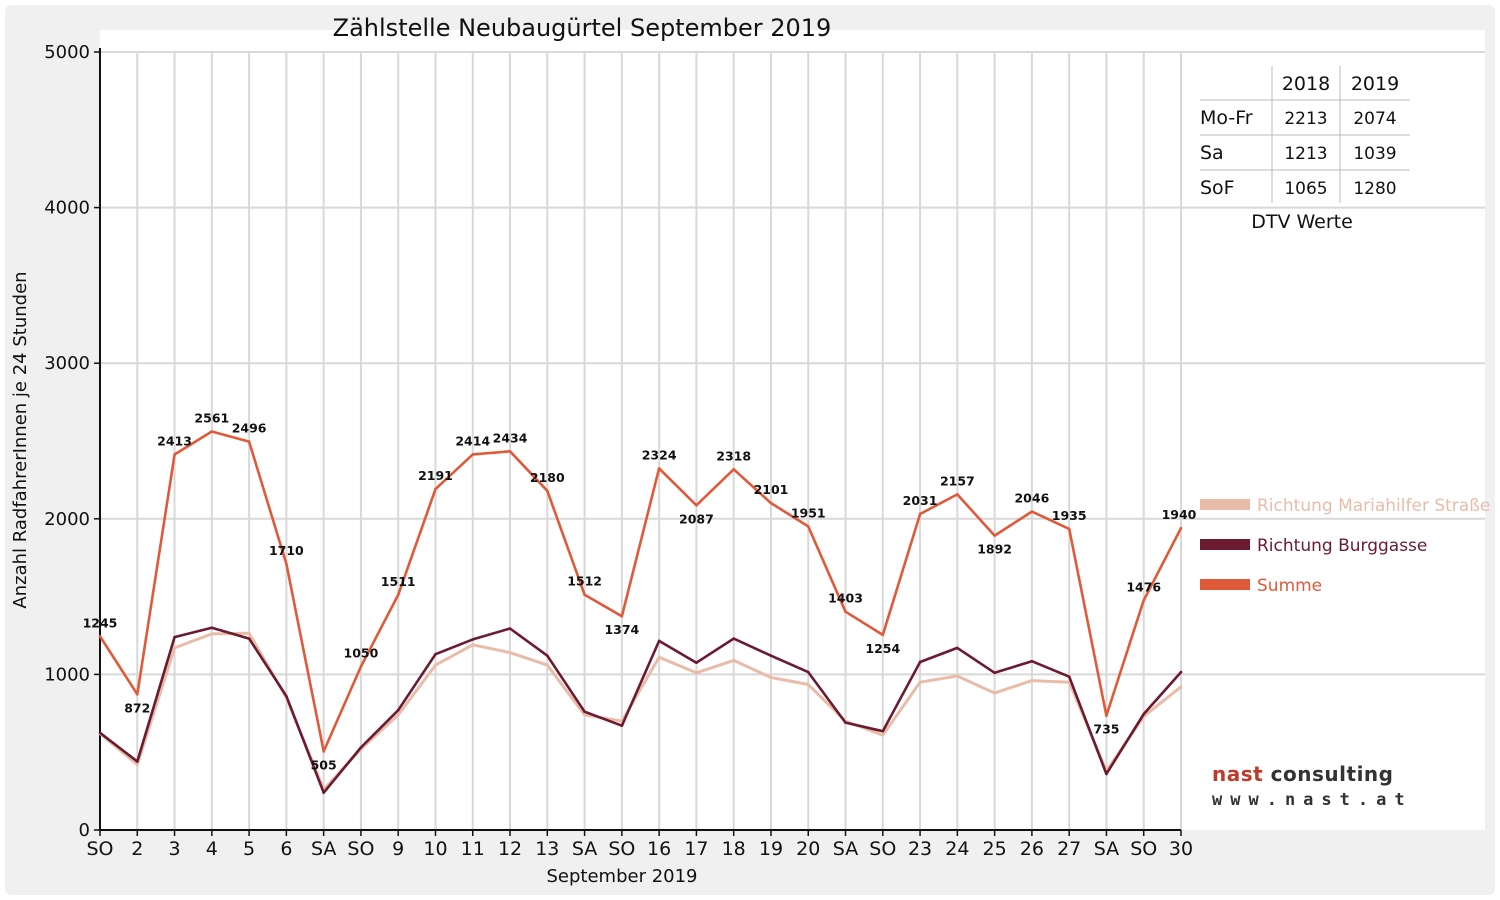 This screenshot has width=1500, height=900. What do you see at coordinates (920, 849) in the screenshot?
I see `x-tick-label: 23` at bounding box center [920, 849].